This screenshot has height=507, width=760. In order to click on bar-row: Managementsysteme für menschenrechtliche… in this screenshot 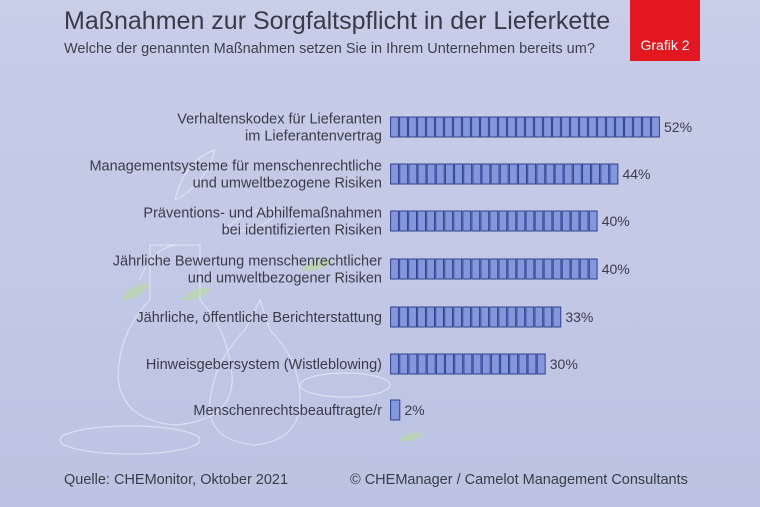, I will do `click(369, 175)`.